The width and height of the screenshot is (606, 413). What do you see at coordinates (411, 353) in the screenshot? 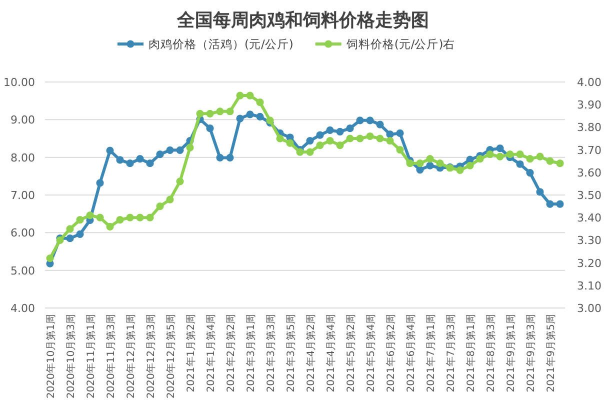
I see `x-tick-label: 2021年6月第4周` at bounding box center [411, 353].